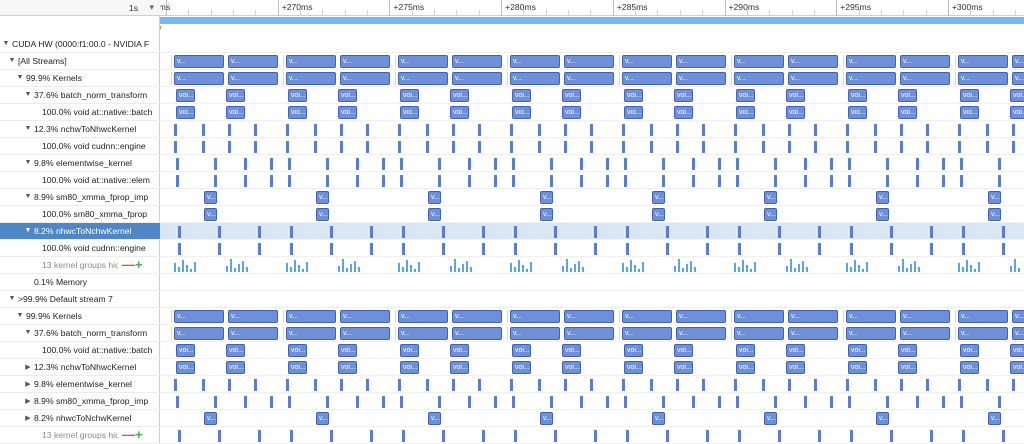  I want to click on tree-row: ▼ 8.2% nhwcToNchwKernel, so click(80, 231).